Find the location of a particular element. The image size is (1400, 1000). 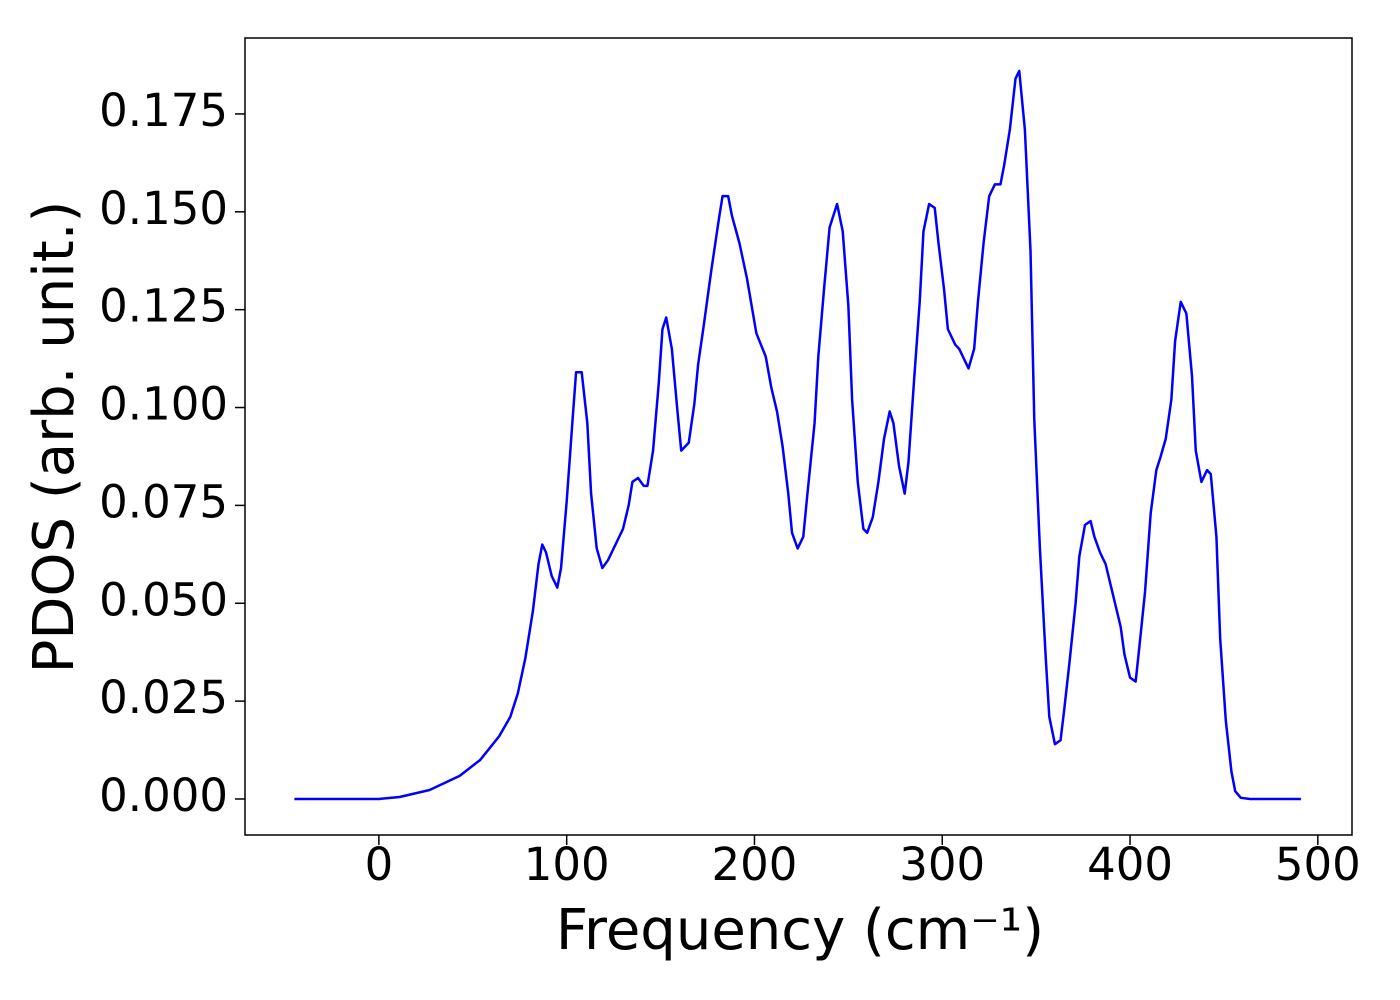

y-tick-label: 0.050 is located at coordinates (163, 599).